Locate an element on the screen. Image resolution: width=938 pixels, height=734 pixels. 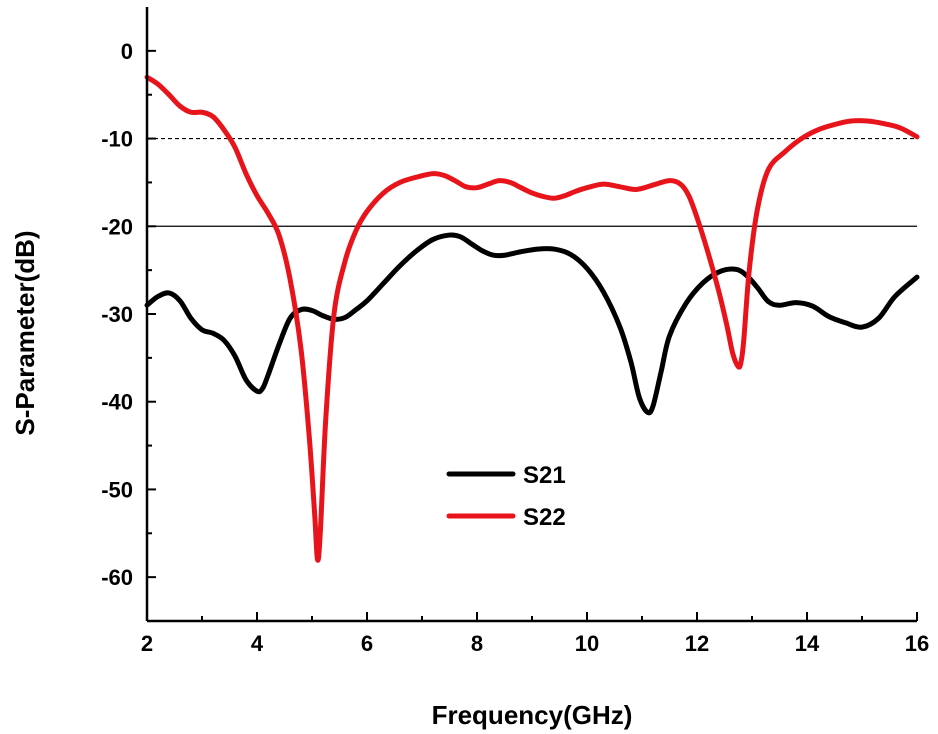
y-tick-label: -60 is located at coordinates (117, 577).